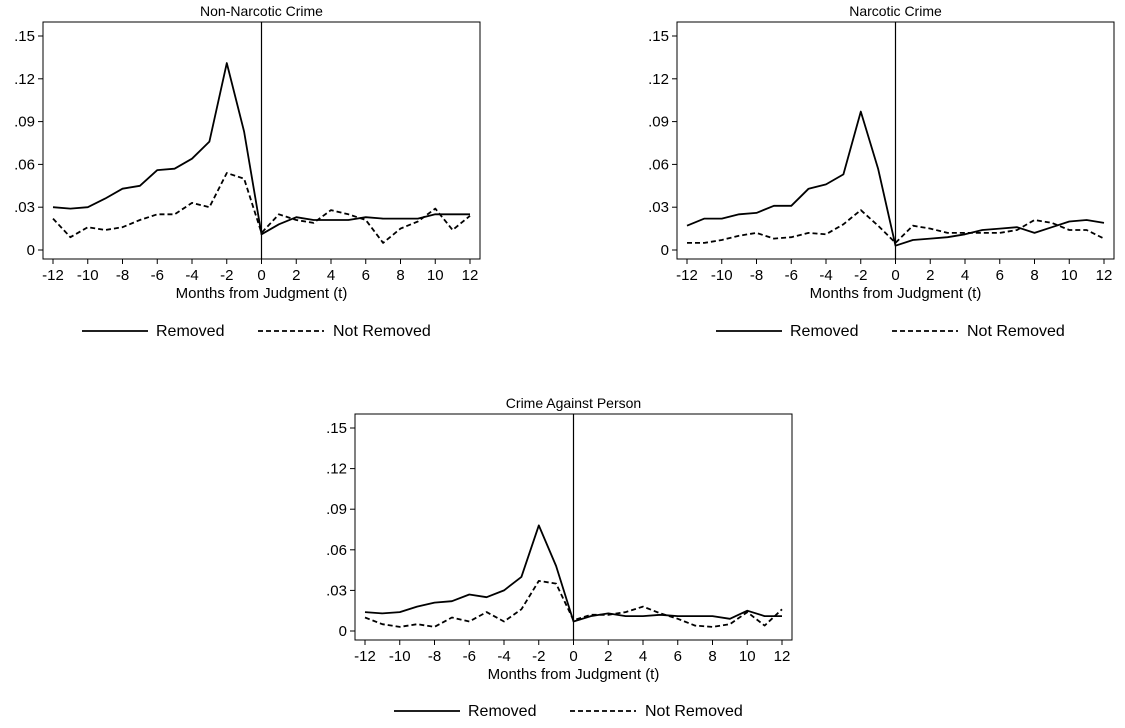 The height and width of the screenshot is (728, 1125). Describe the element at coordinates (895, 11) in the screenshot. I see `chart-title: Narcotic Crime` at that location.